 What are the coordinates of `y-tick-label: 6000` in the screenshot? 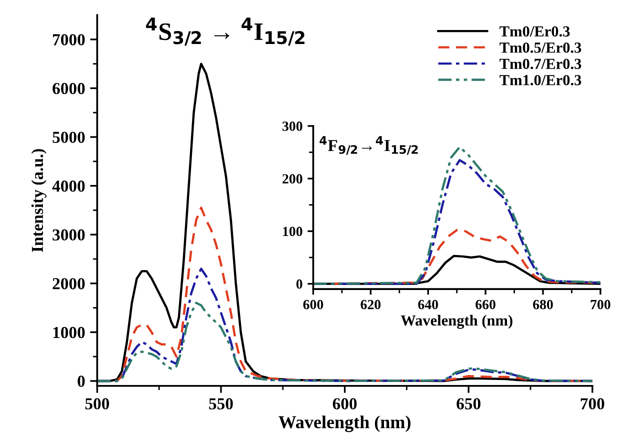 It's located at (68, 88).